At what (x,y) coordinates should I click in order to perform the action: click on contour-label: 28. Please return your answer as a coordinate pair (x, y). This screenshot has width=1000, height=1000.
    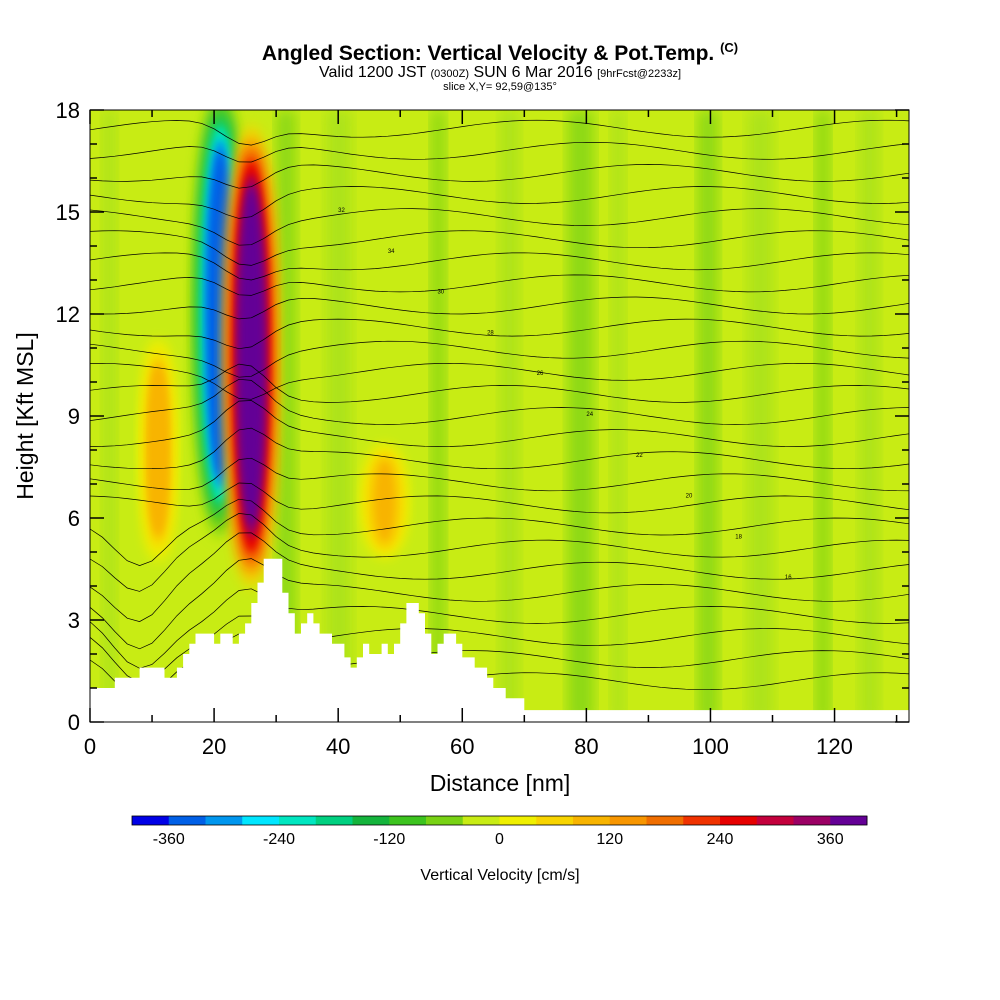
    Looking at the image, I should click on (490, 333).